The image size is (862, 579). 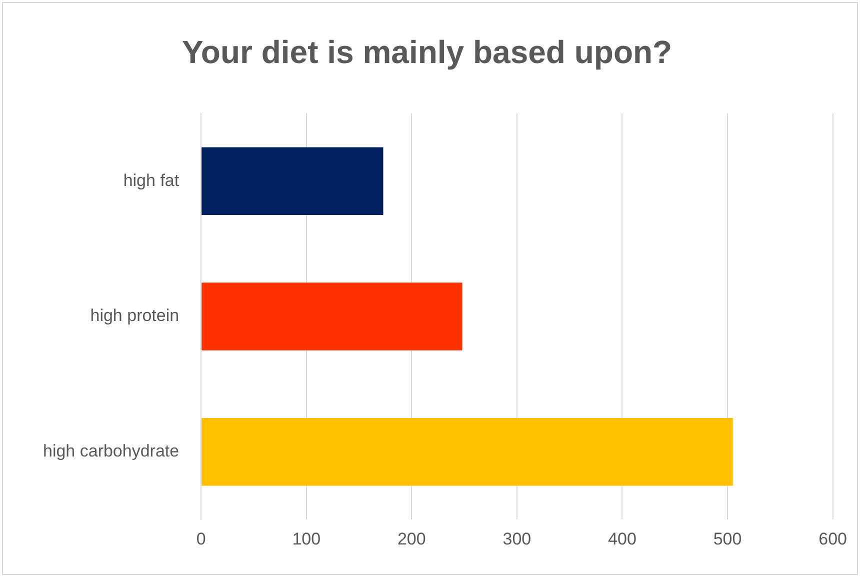 I want to click on y-tick-label: high fat, so click(x=151, y=180).